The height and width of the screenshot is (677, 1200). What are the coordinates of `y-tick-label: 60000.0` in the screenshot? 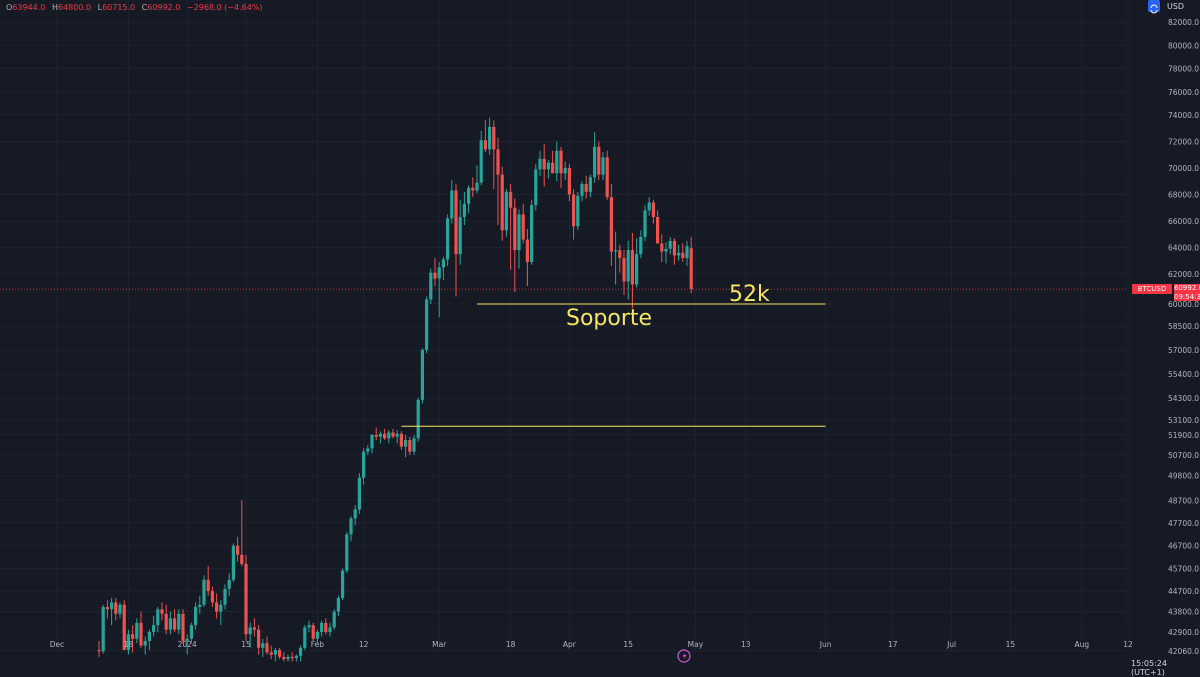 It's located at (1183, 304).